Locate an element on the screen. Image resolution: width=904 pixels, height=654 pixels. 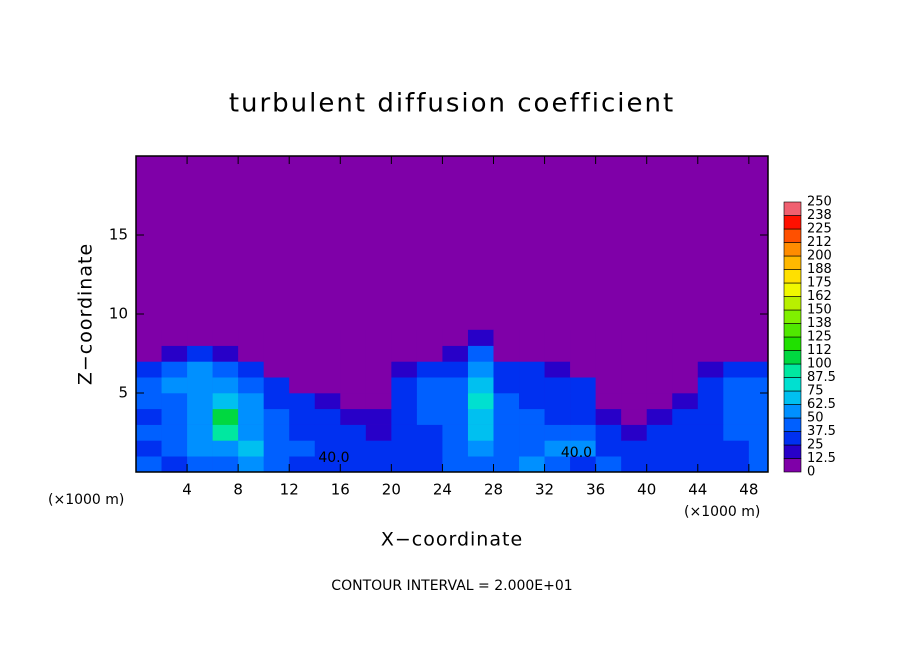
colorbar-label: 125 is located at coordinates (819, 337).